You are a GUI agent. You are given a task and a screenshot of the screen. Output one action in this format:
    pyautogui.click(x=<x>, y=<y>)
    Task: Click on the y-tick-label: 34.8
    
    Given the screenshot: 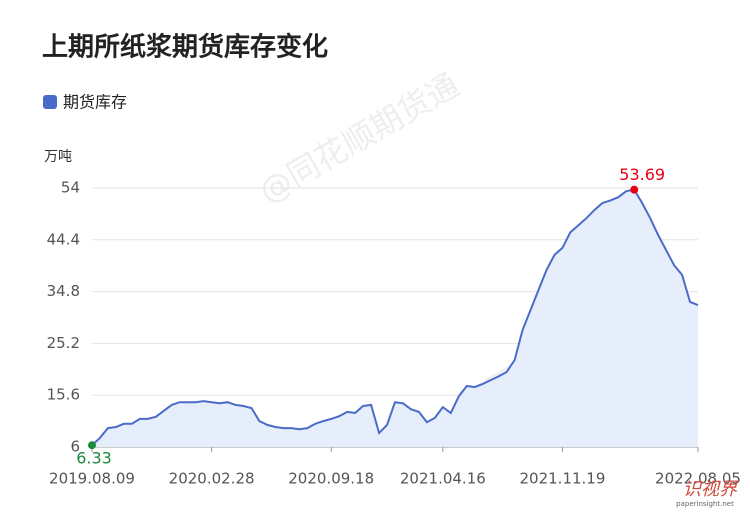 What is the action you would take?
    pyautogui.click(x=63, y=291)
    